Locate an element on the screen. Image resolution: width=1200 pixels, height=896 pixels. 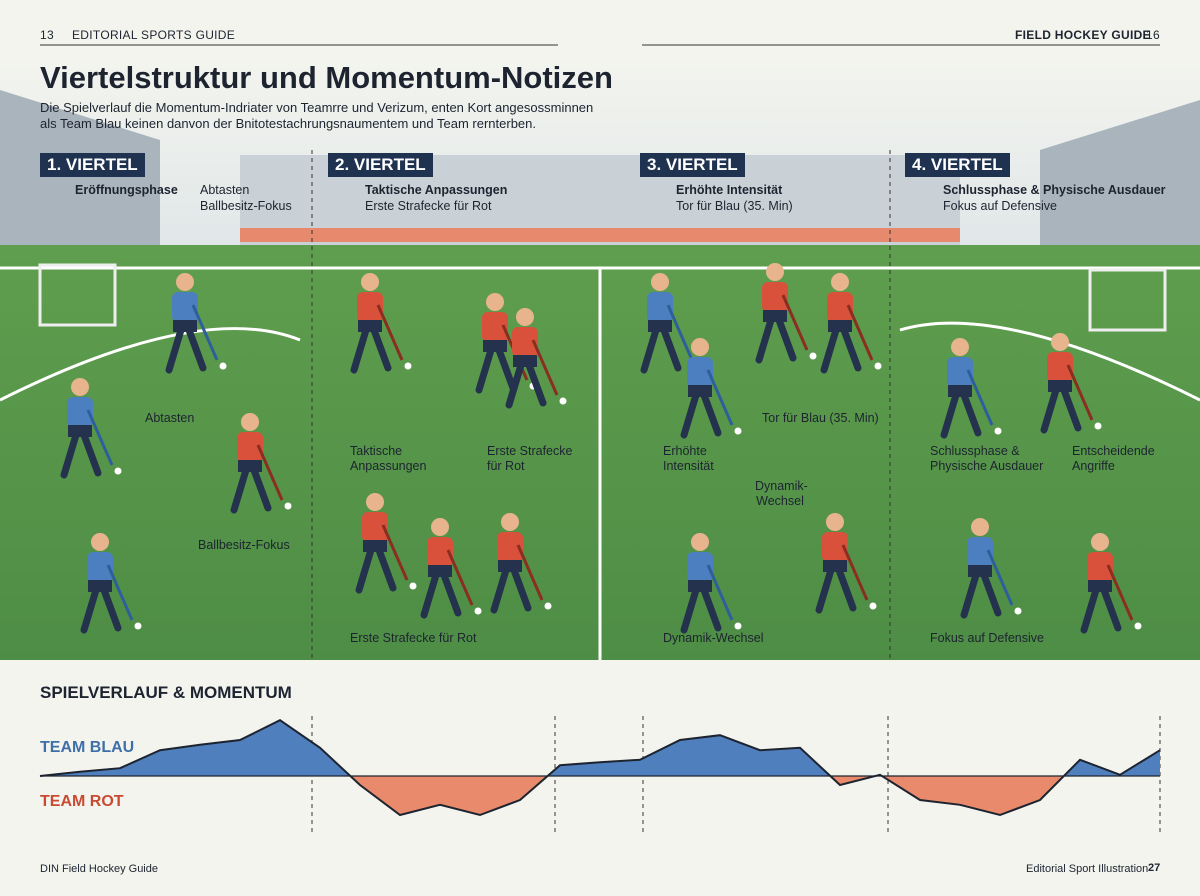
quarter-label: 2. VIERTEL is located at coordinates (380, 165).